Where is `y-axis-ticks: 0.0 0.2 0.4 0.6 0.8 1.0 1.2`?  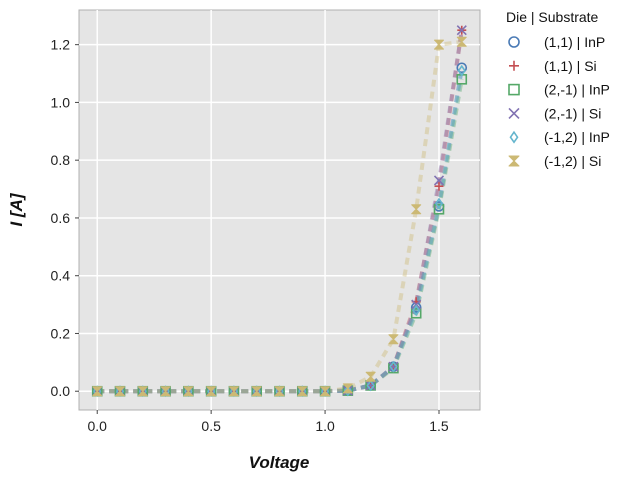 y-axis-ticks: 0.0 0.2 0.4 0.6 0.8 1.0 1.2 is located at coordinates (65, 218).